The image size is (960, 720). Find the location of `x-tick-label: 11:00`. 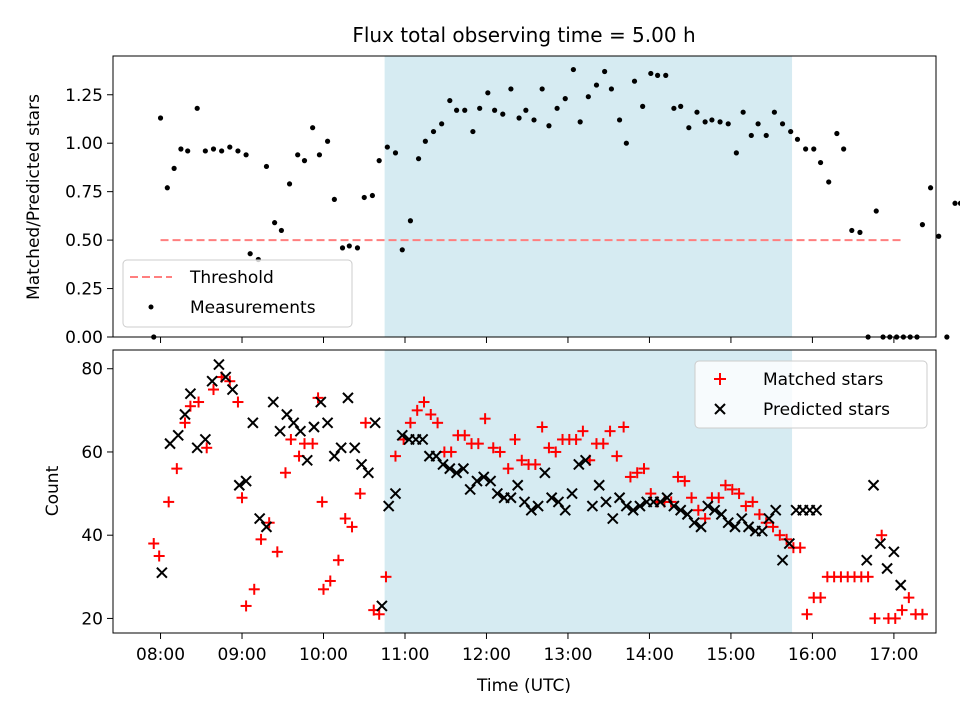

x-tick-label: 11:00 is located at coordinates (404, 655).